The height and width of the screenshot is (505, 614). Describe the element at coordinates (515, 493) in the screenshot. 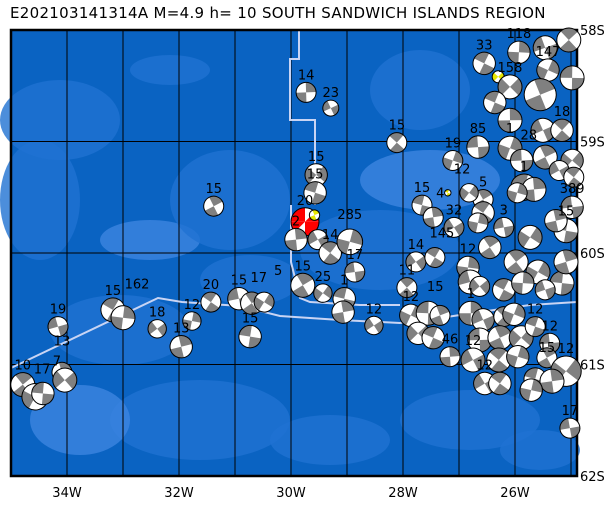

I see `lon-tick-label: 26W` at that location.